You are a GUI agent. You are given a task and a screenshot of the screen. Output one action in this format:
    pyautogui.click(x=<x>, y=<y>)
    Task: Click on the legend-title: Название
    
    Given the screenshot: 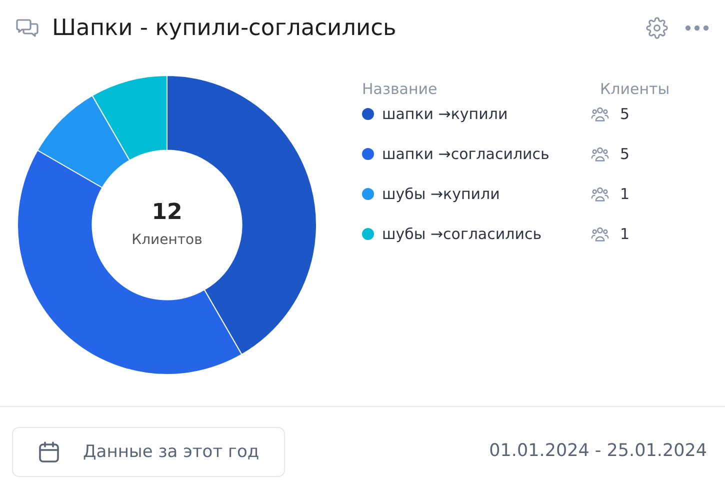 What is the action you would take?
    pyautogui.click(x=400, y=89)
    